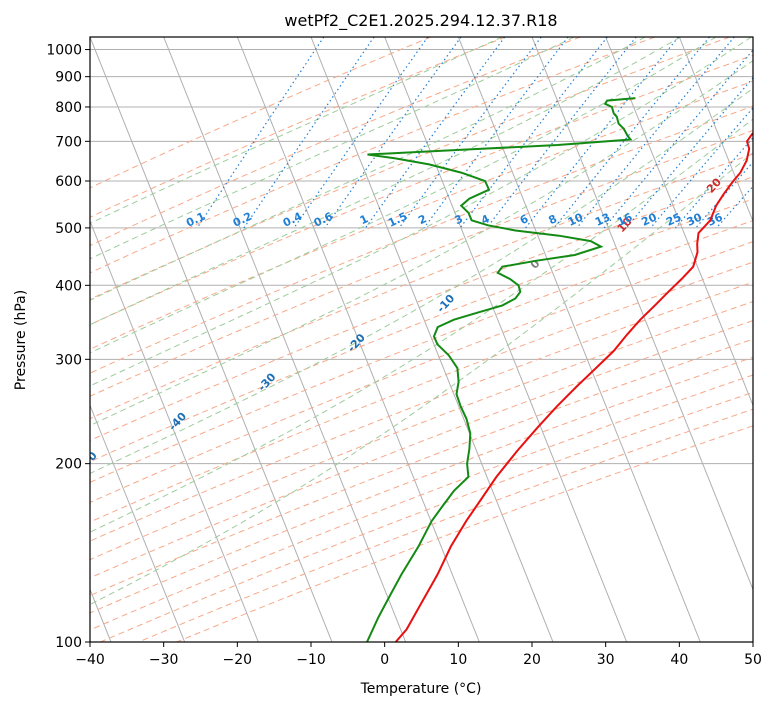 This screenshot has height=708, width=775. I want to click on mixing-ratio-label: 36, so click(715, 219).